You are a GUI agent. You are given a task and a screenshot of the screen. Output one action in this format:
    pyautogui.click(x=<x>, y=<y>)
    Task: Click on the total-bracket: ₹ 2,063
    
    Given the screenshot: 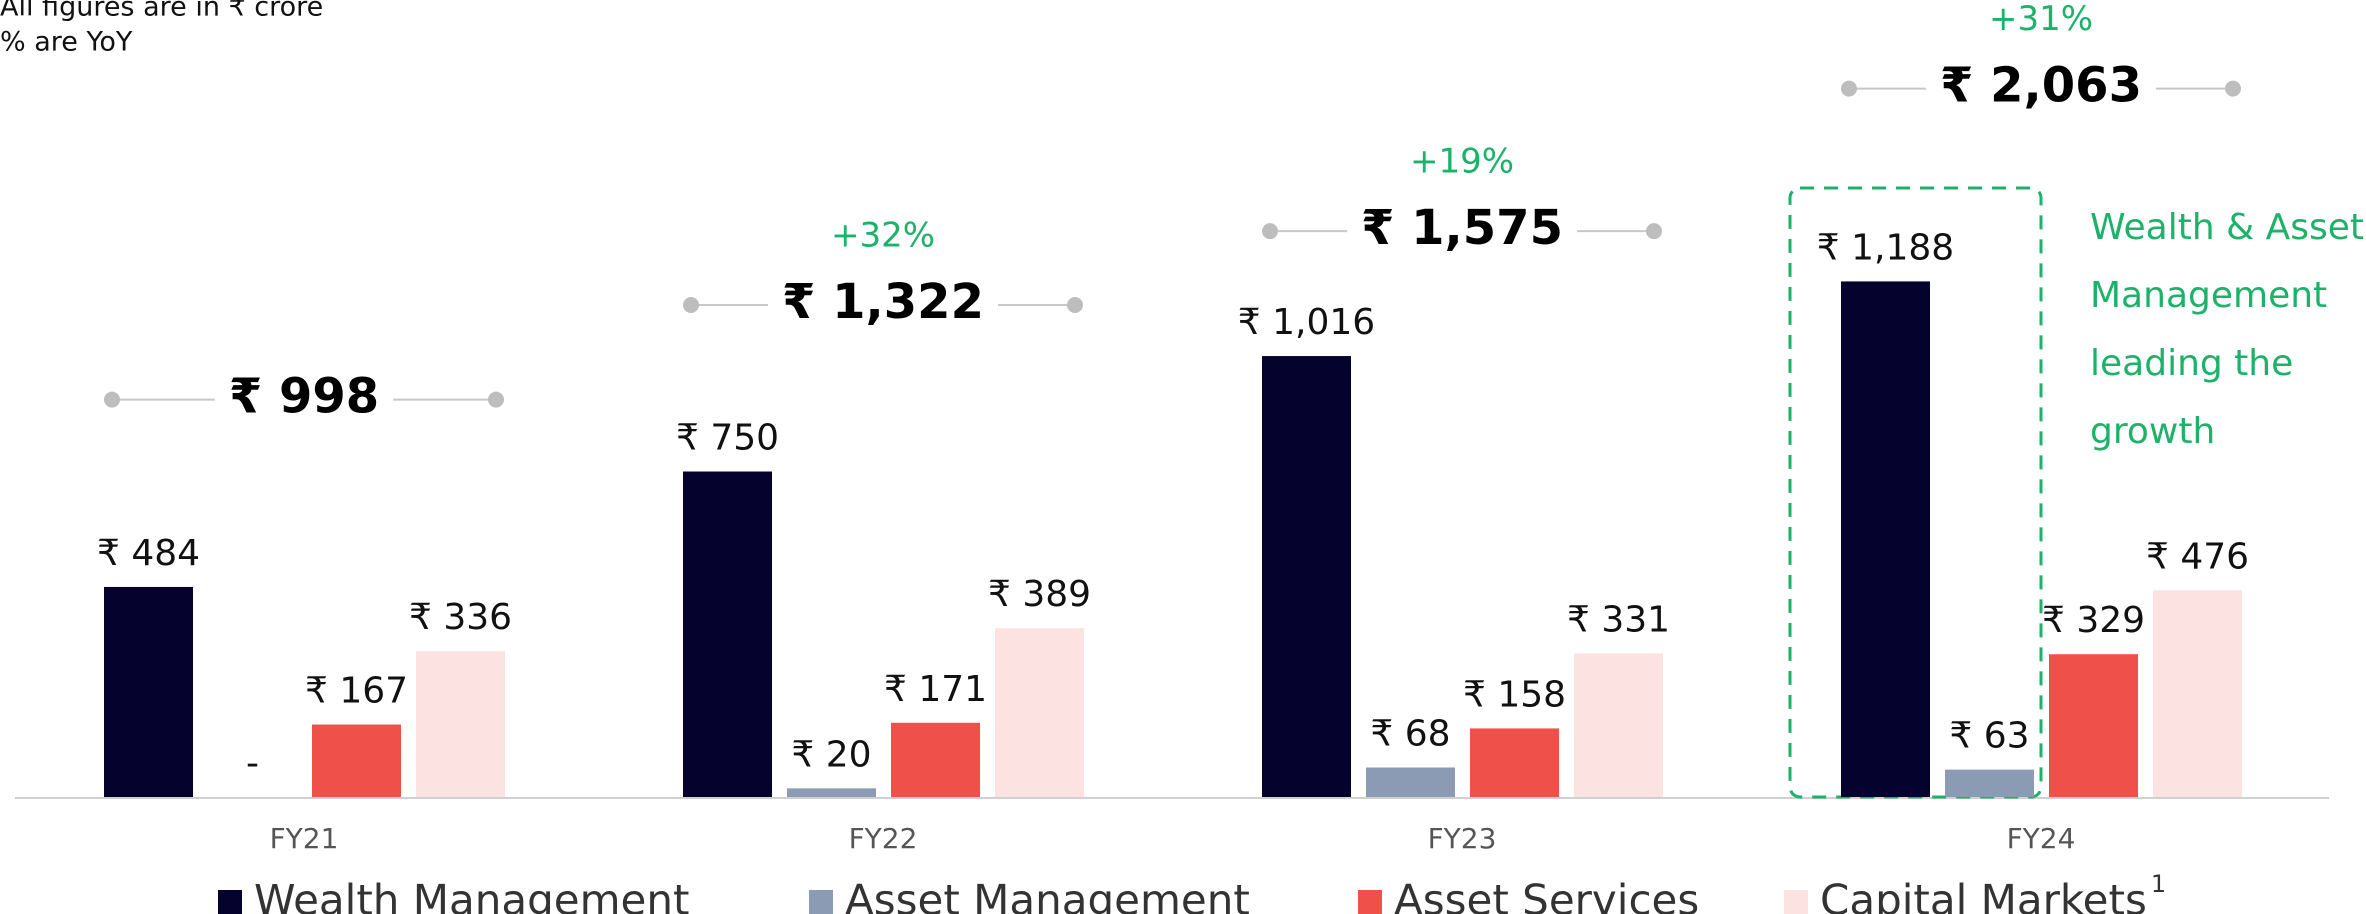 What is the action you would take?
    pyautogui.click(x=2041, y=86)
    